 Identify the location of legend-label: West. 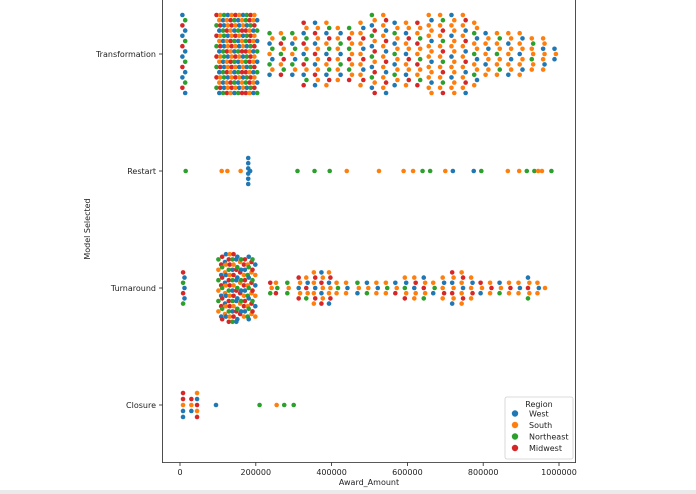
(539, 414).